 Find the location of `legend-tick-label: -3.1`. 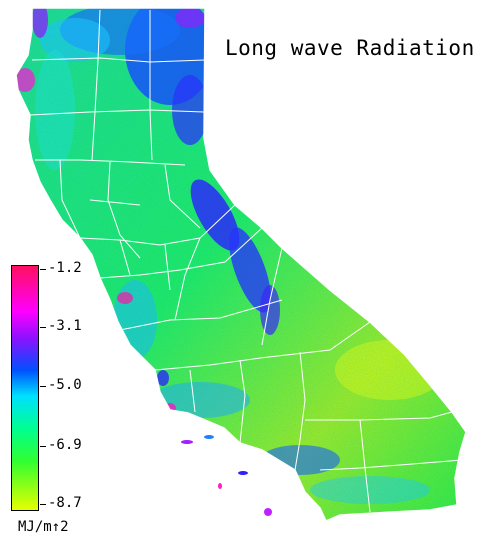

legend-tick-label: -3.1 is located at coordinates (65, 326).